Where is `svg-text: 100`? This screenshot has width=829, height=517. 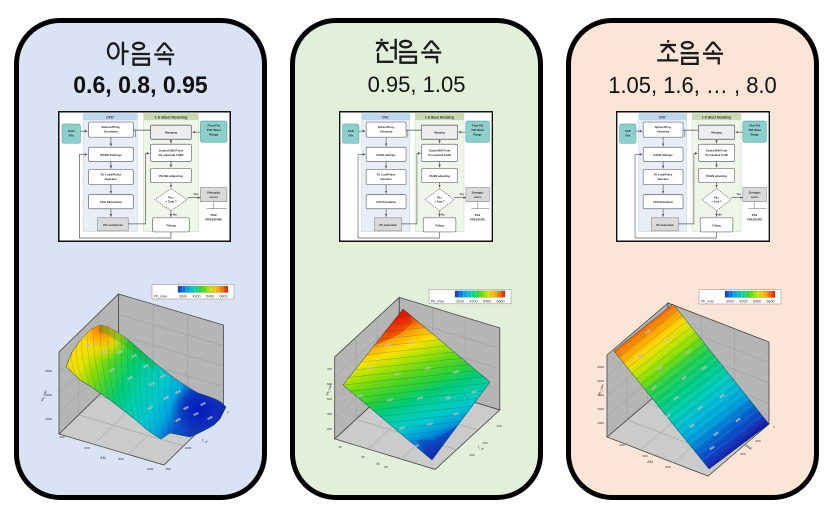 svg-text: 100 is located at coordinates (498, 426).